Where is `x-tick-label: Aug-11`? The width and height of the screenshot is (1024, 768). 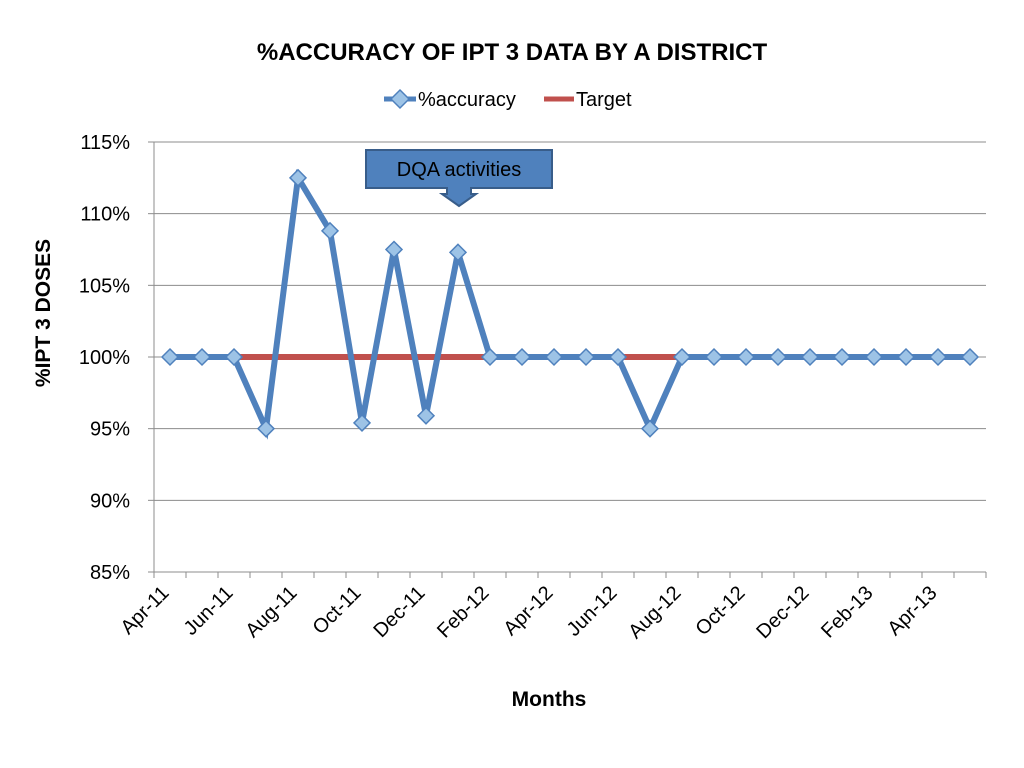
x-tick-label: Aug-11 is located at coordinates (271, 612).